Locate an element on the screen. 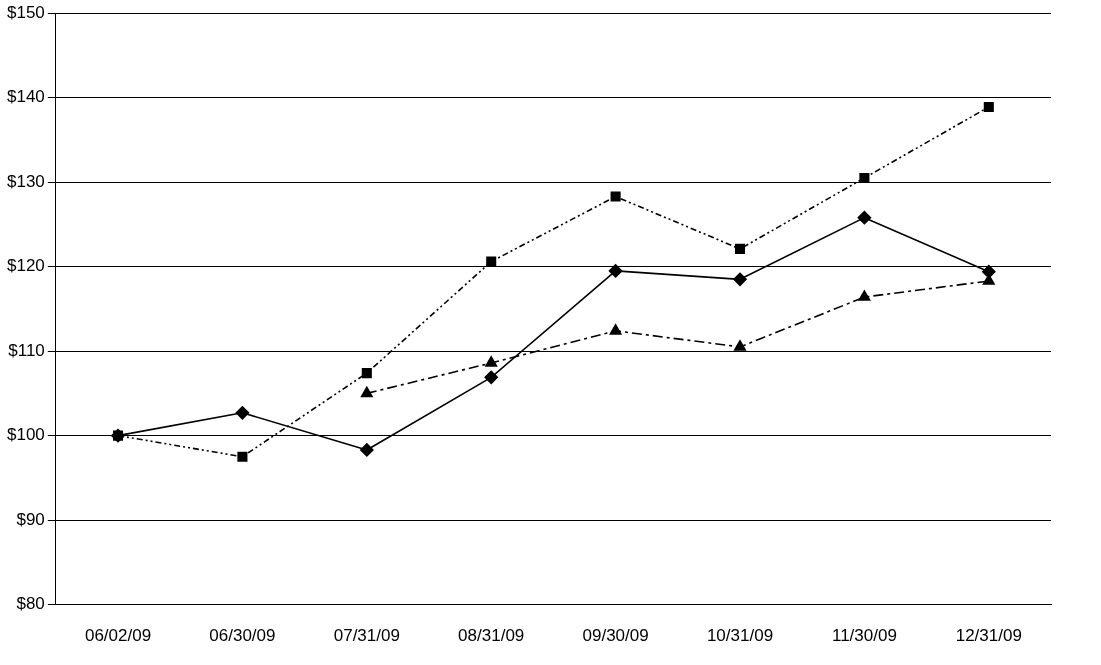 The image size is (1101, 665). y-tick-label: $140 is located at coordinates (25, 97).